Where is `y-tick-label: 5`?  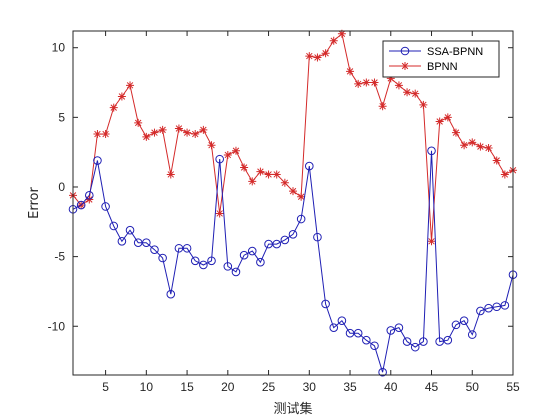
y-tick-label: 5 is located at coordinates (61, 117).